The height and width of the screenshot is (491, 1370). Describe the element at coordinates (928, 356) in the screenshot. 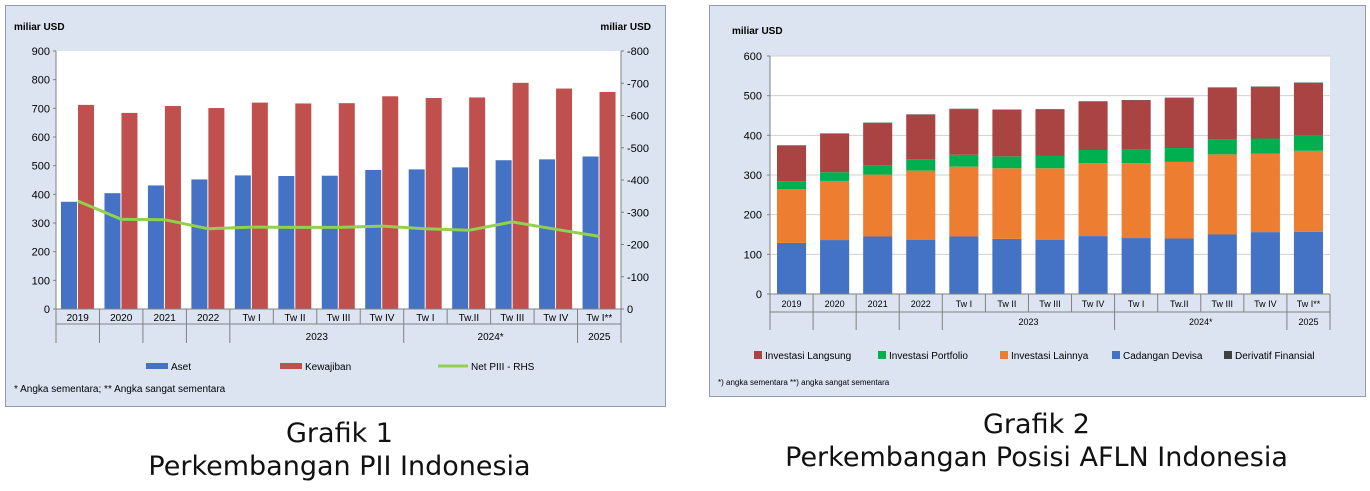

I see `chart-2-legend-label: Investasi Portfolio` at that location.